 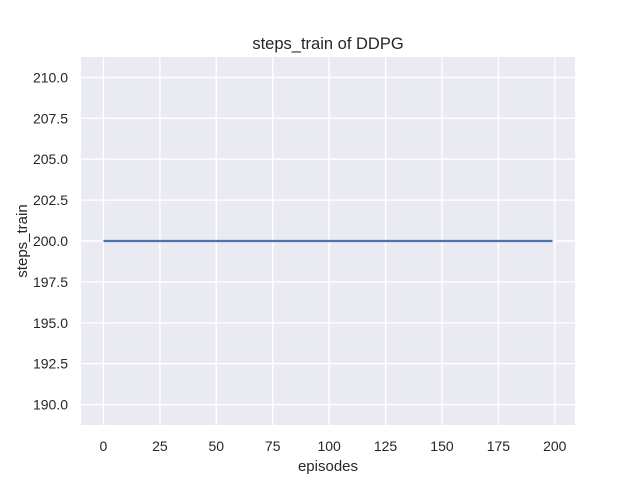 I want to click on y-tick-label: 200.0, so click(x=50, y=241).